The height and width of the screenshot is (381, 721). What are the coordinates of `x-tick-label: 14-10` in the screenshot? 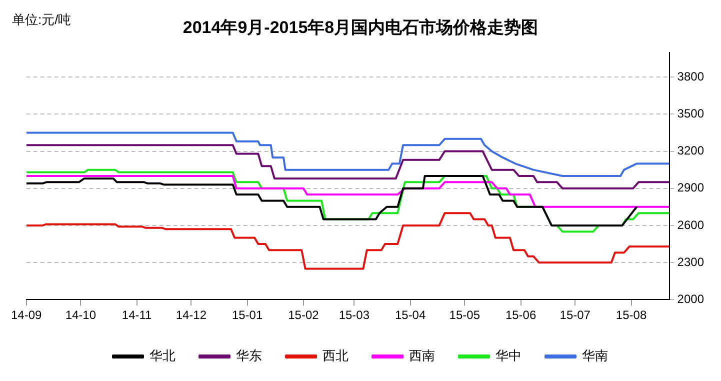 It's located at (80, 315).